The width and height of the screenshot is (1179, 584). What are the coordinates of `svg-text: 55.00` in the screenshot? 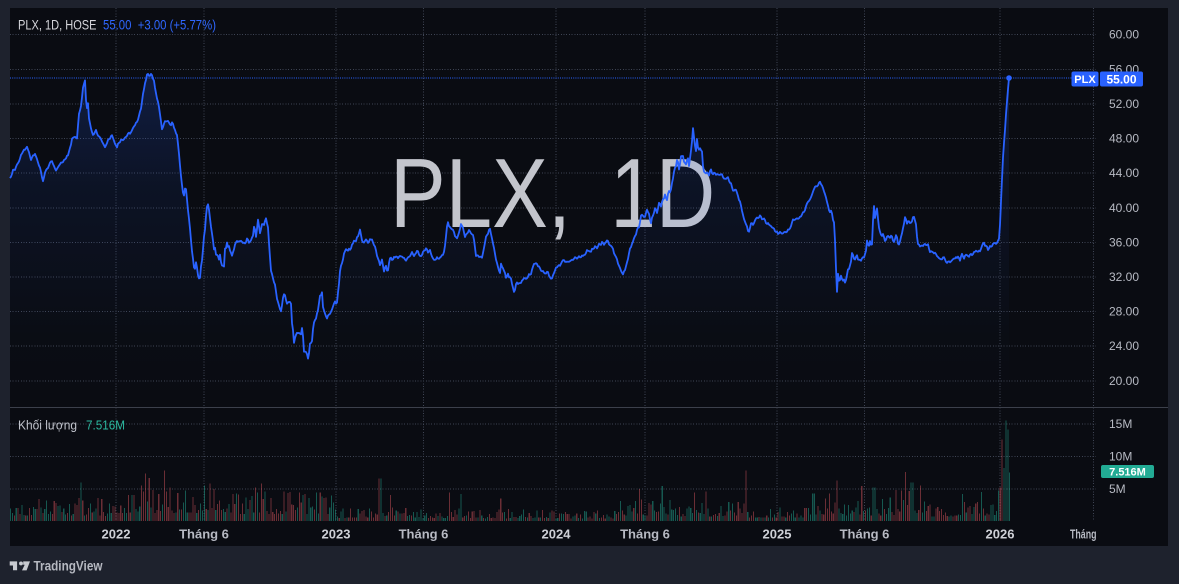 It's located at (1121, 80).